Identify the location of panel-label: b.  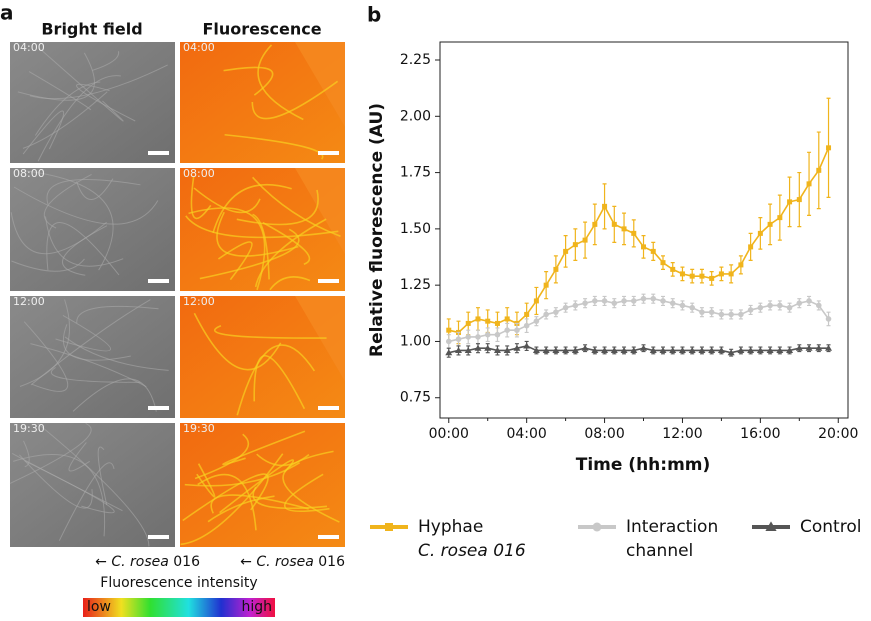
(374, 15).